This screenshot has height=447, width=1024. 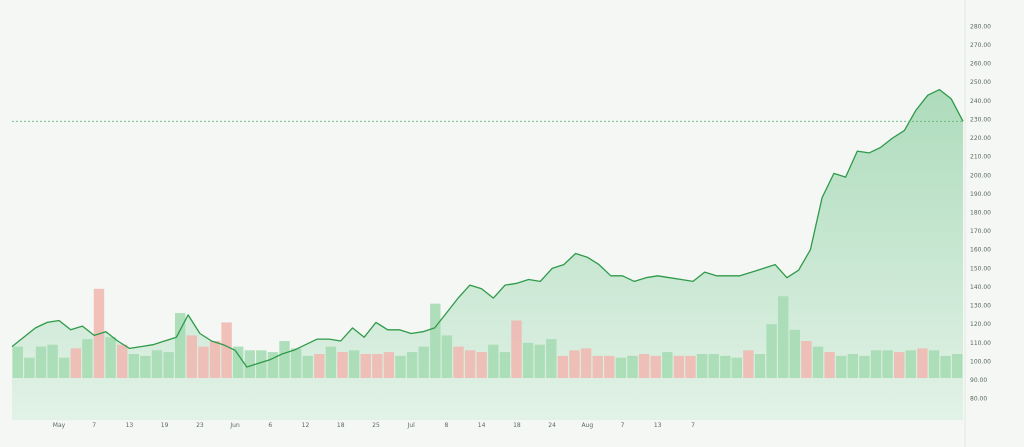 I want to click on x-tick-label: 8, so click(x=446, y=425).